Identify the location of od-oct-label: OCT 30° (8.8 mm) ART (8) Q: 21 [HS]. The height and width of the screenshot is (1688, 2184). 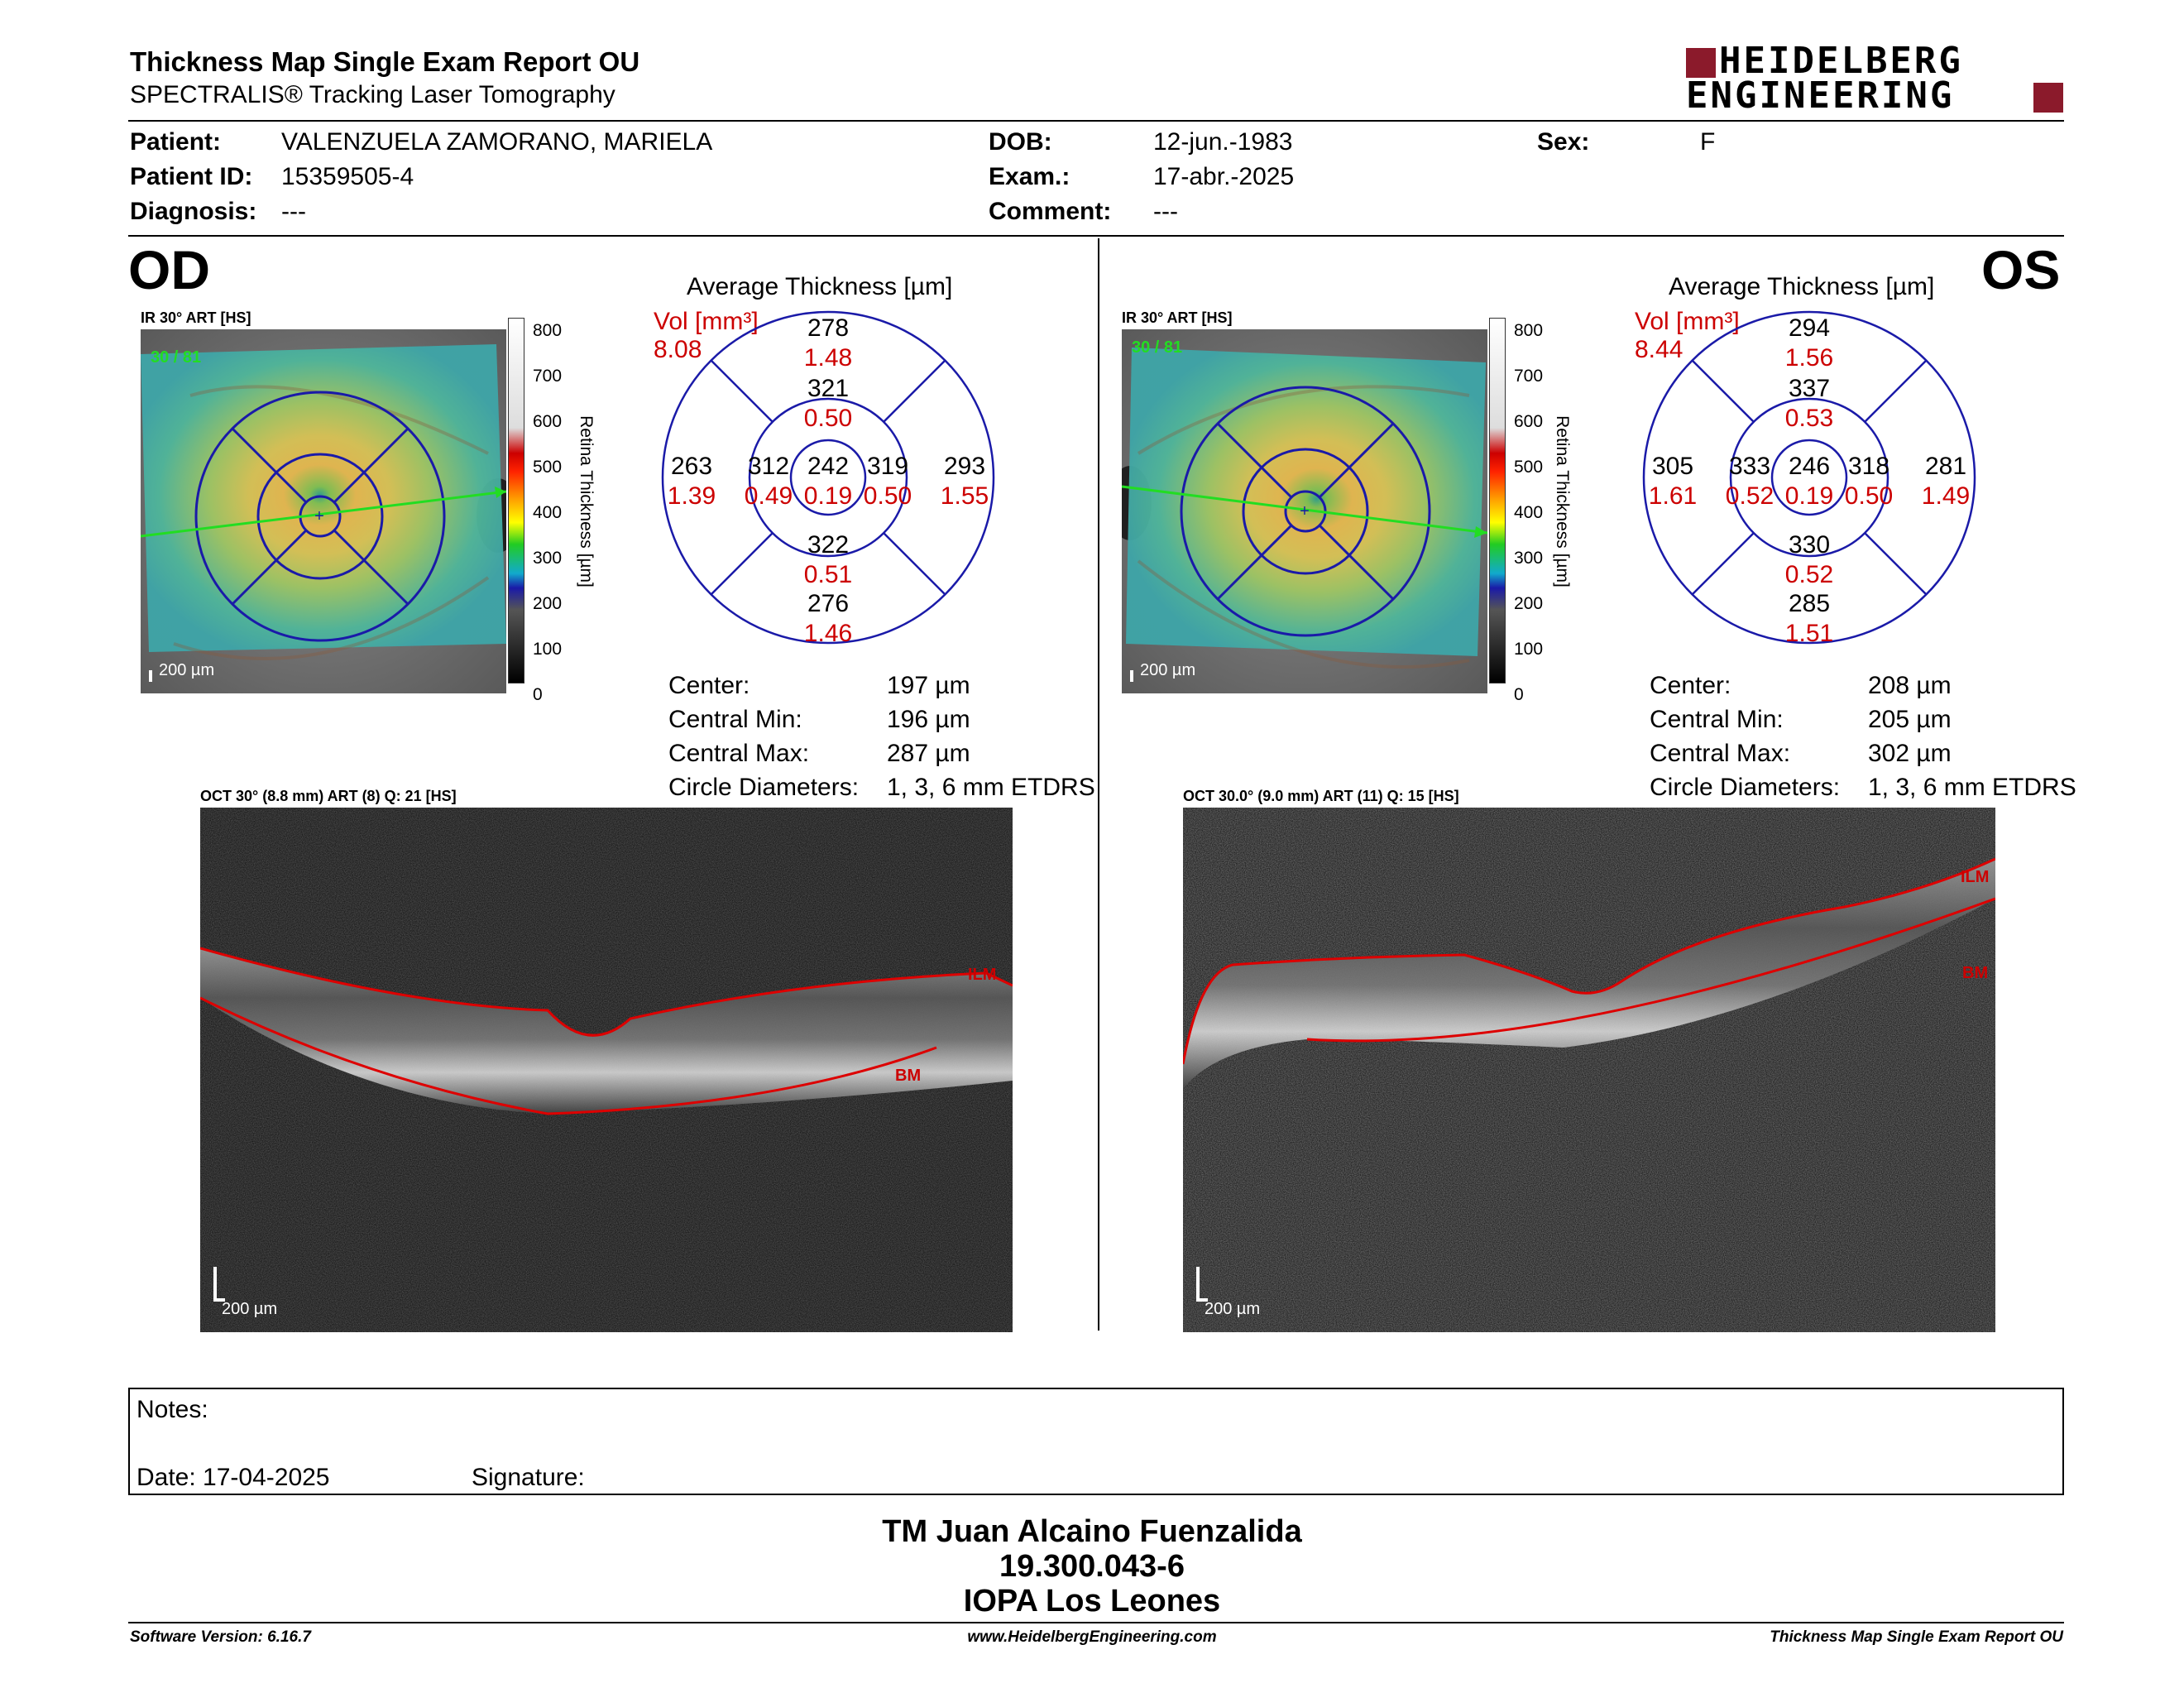
(328, 796).